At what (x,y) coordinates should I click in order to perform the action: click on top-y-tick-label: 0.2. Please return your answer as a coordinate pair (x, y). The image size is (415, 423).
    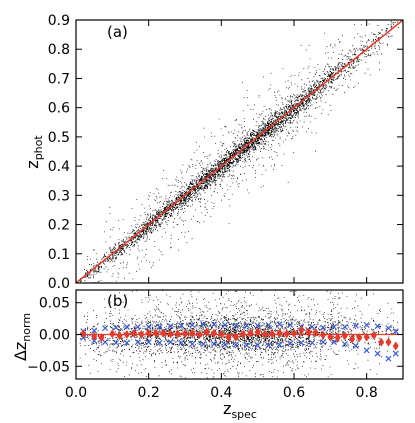
    Looking at the image, I should click on (59, 226).